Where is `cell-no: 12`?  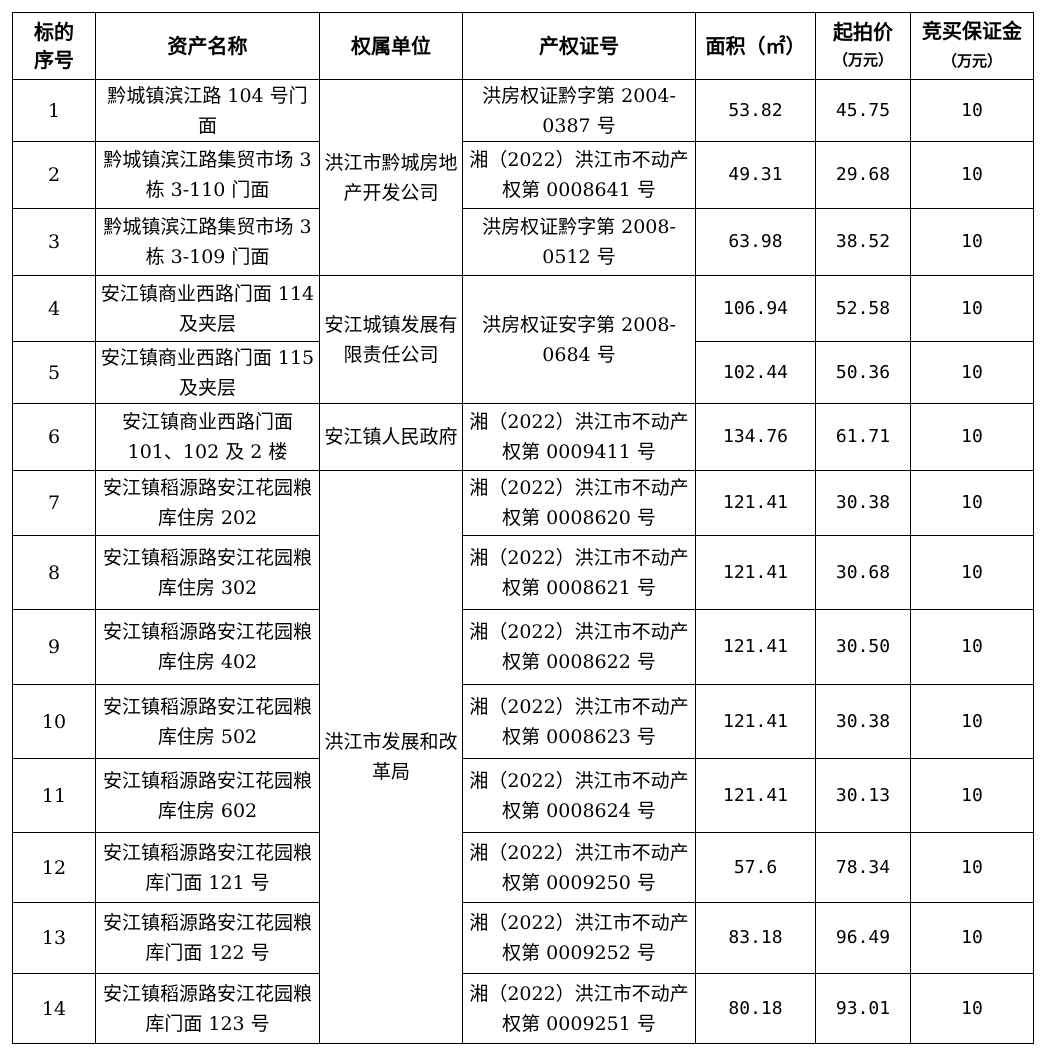 cell-no: 12 is located at coordinates (54, 867).